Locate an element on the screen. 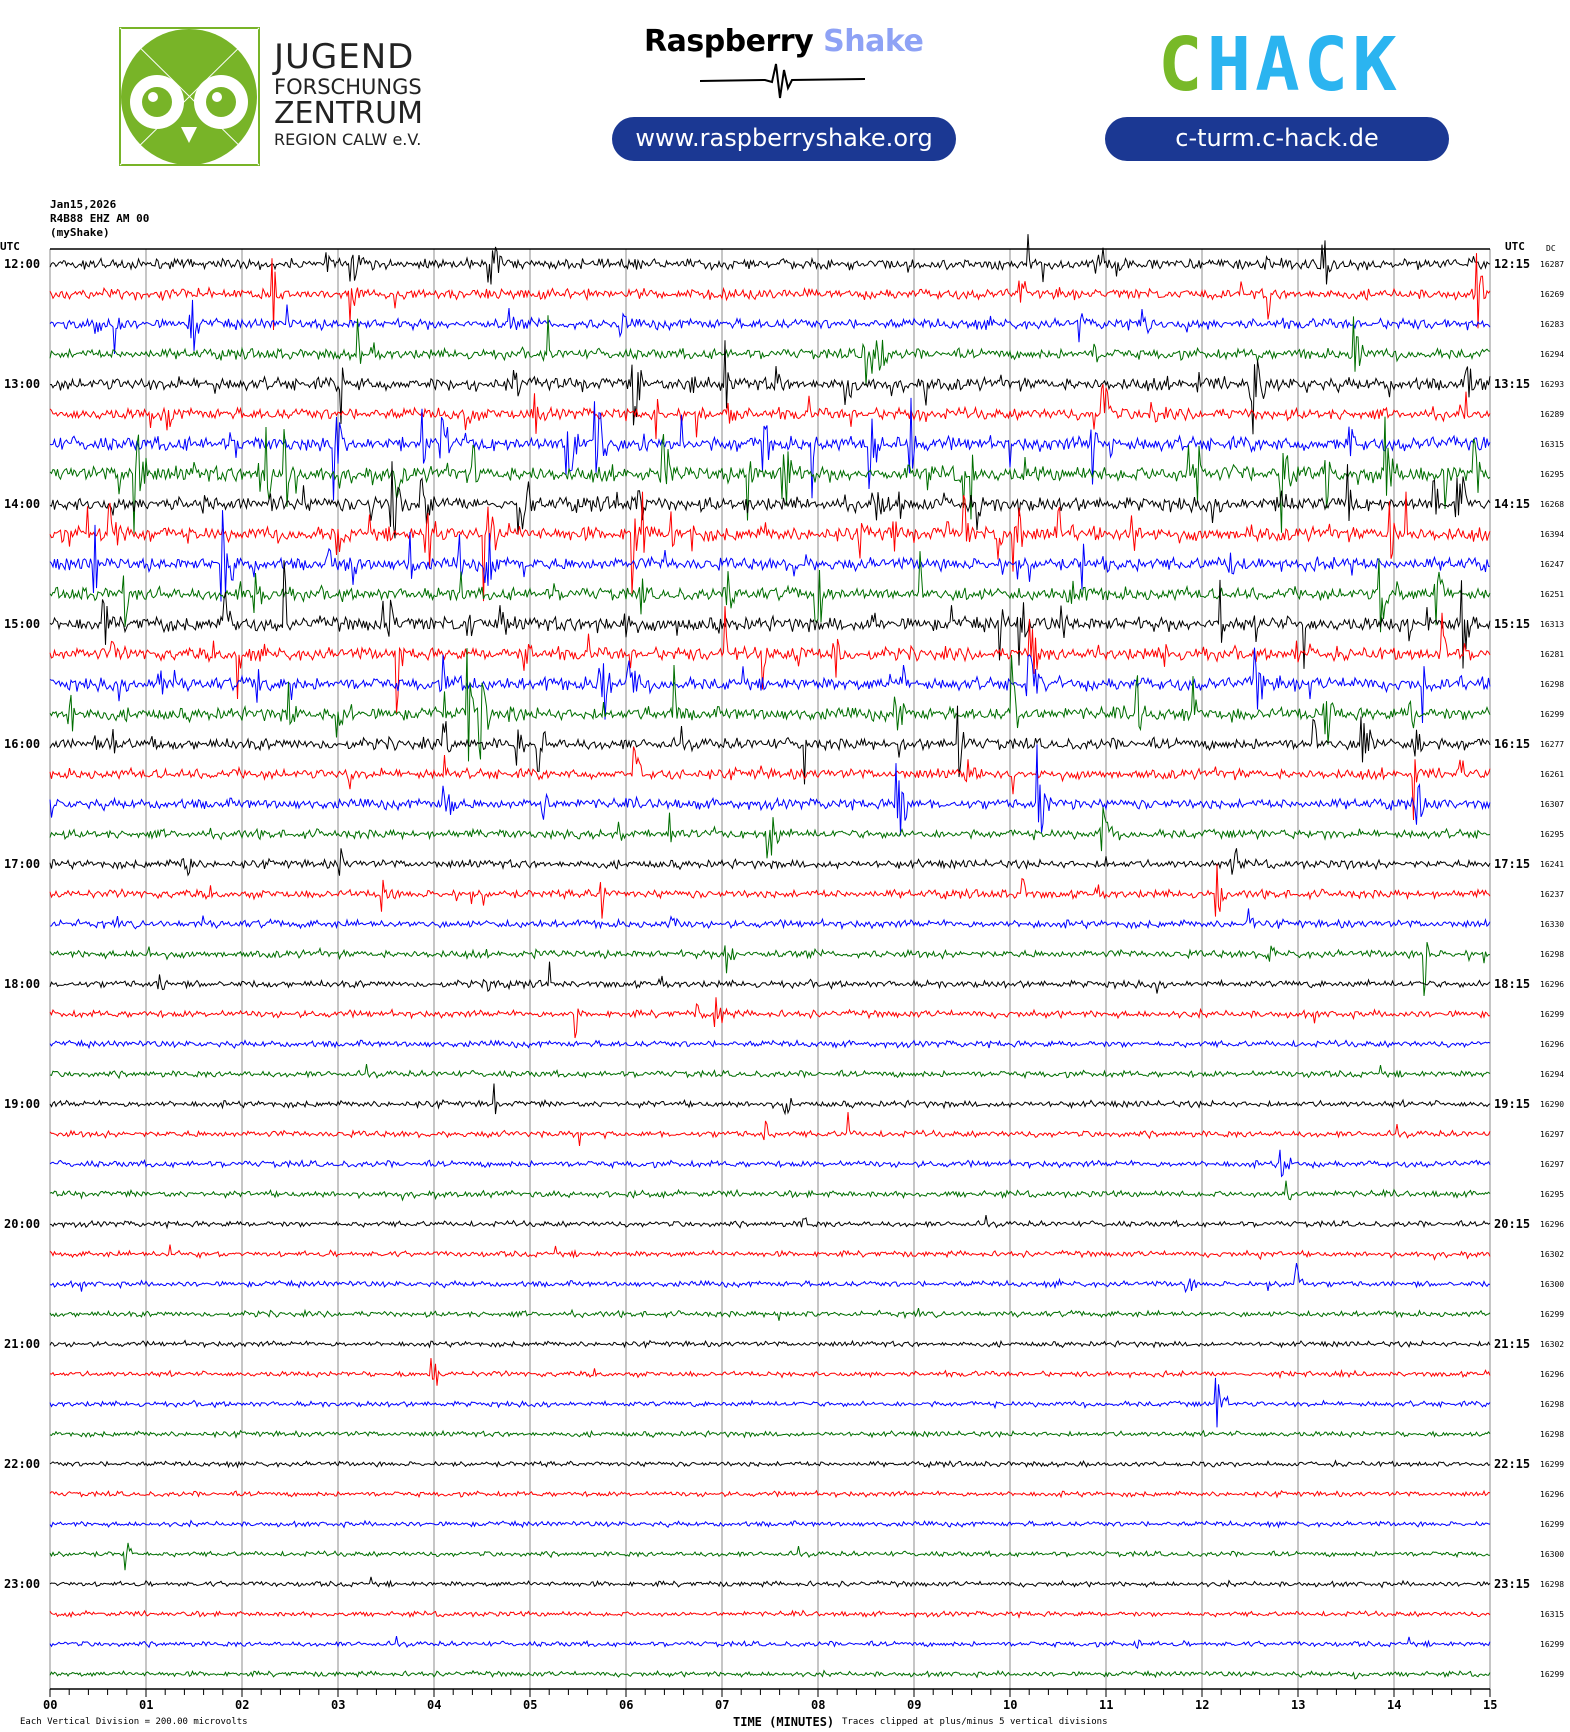  x-tick-label: 15 is located at coordinates (1490, 1705).